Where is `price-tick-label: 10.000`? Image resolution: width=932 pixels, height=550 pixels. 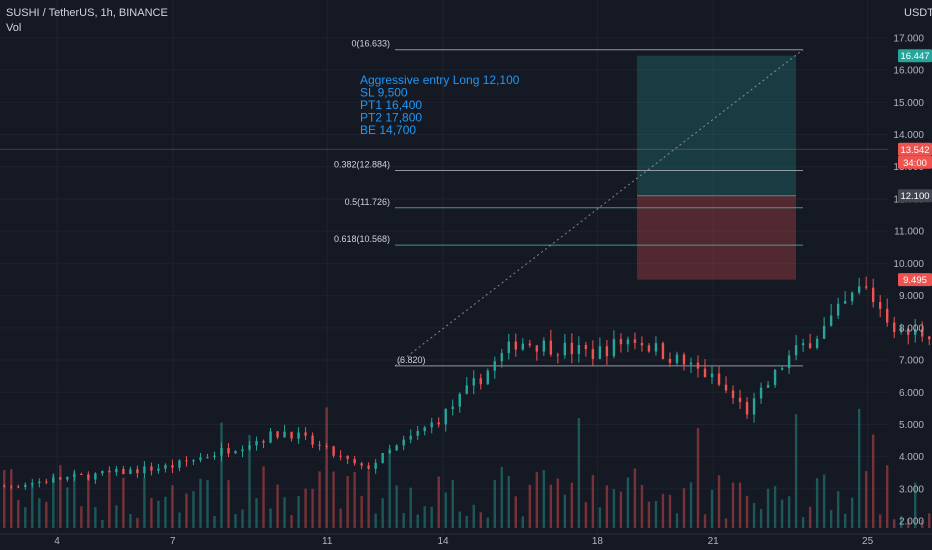 price-tick-label: 10.000 is located at coordinates (908, 264).